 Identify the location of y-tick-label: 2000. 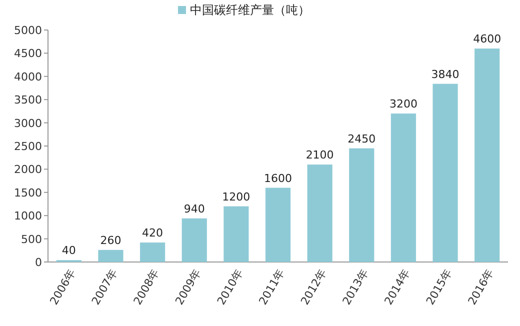
(28, 169).